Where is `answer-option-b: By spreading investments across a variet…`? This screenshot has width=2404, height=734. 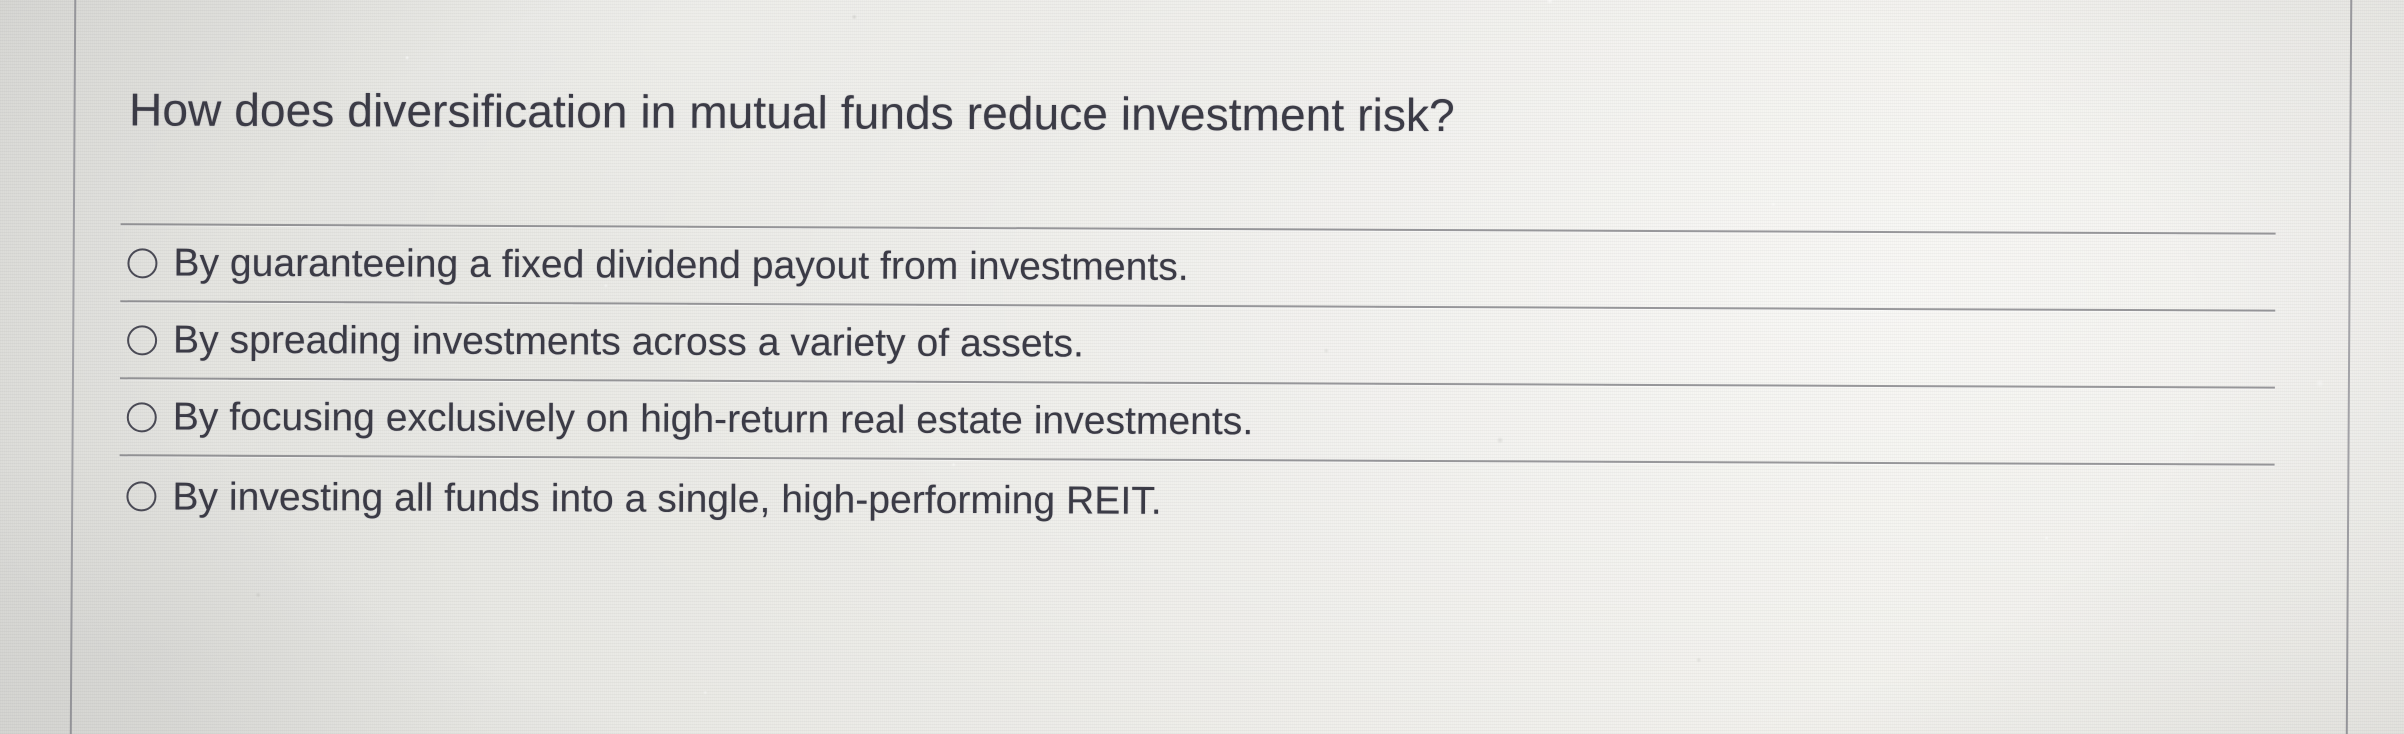 answer-option-b: By spreading investments across a variet… is located at coordinates (1197, 344).